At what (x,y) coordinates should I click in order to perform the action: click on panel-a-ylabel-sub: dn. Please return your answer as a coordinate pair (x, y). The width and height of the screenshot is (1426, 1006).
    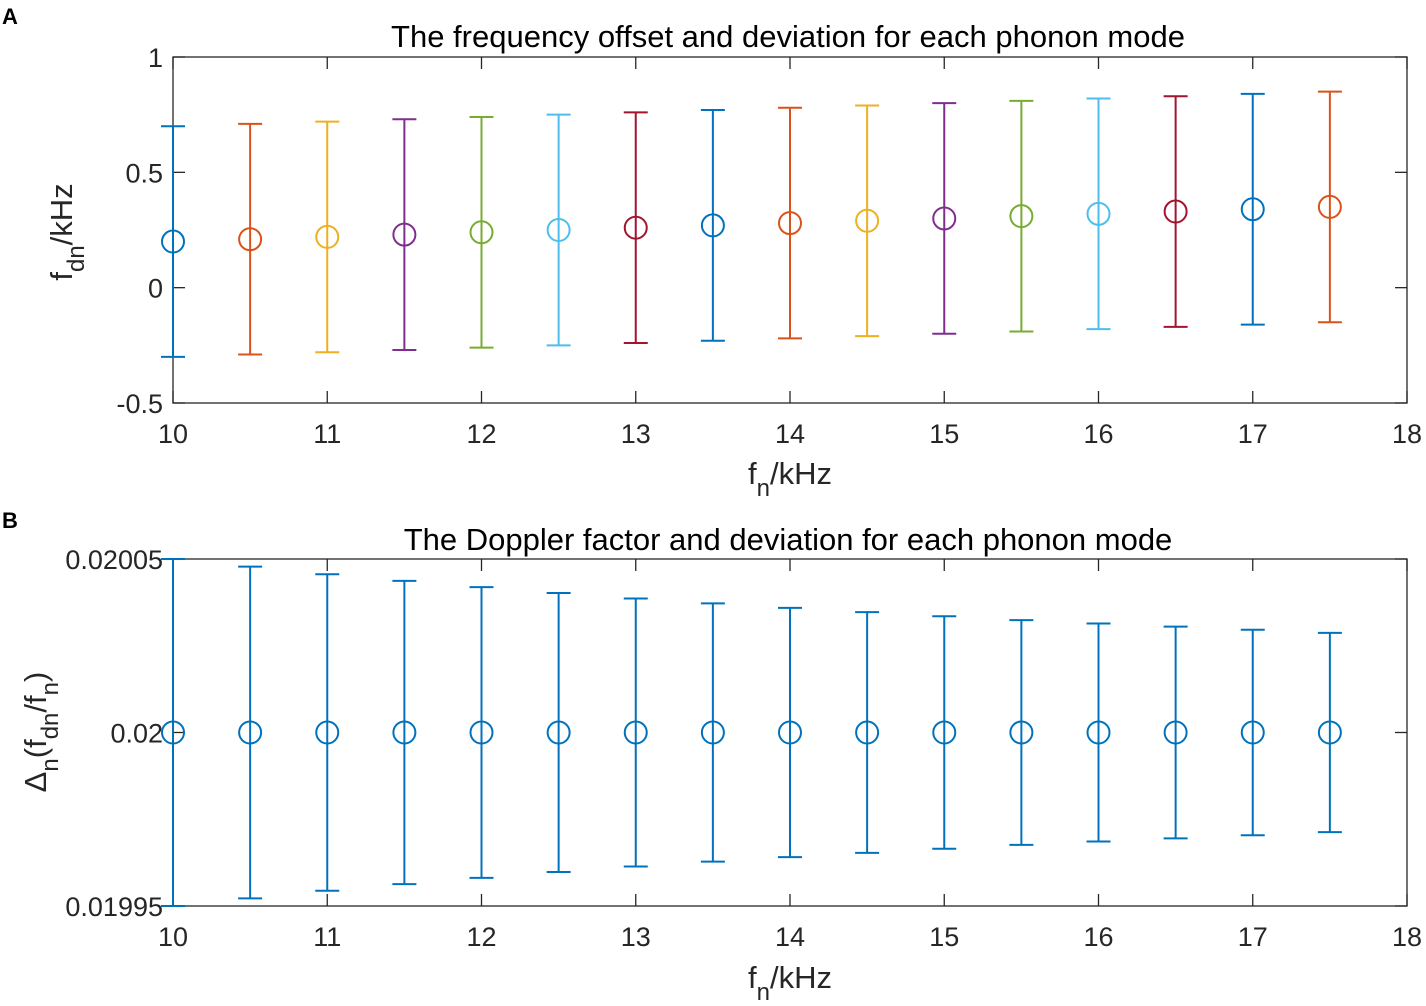
    Looking at the image, I should click on (76, 258).